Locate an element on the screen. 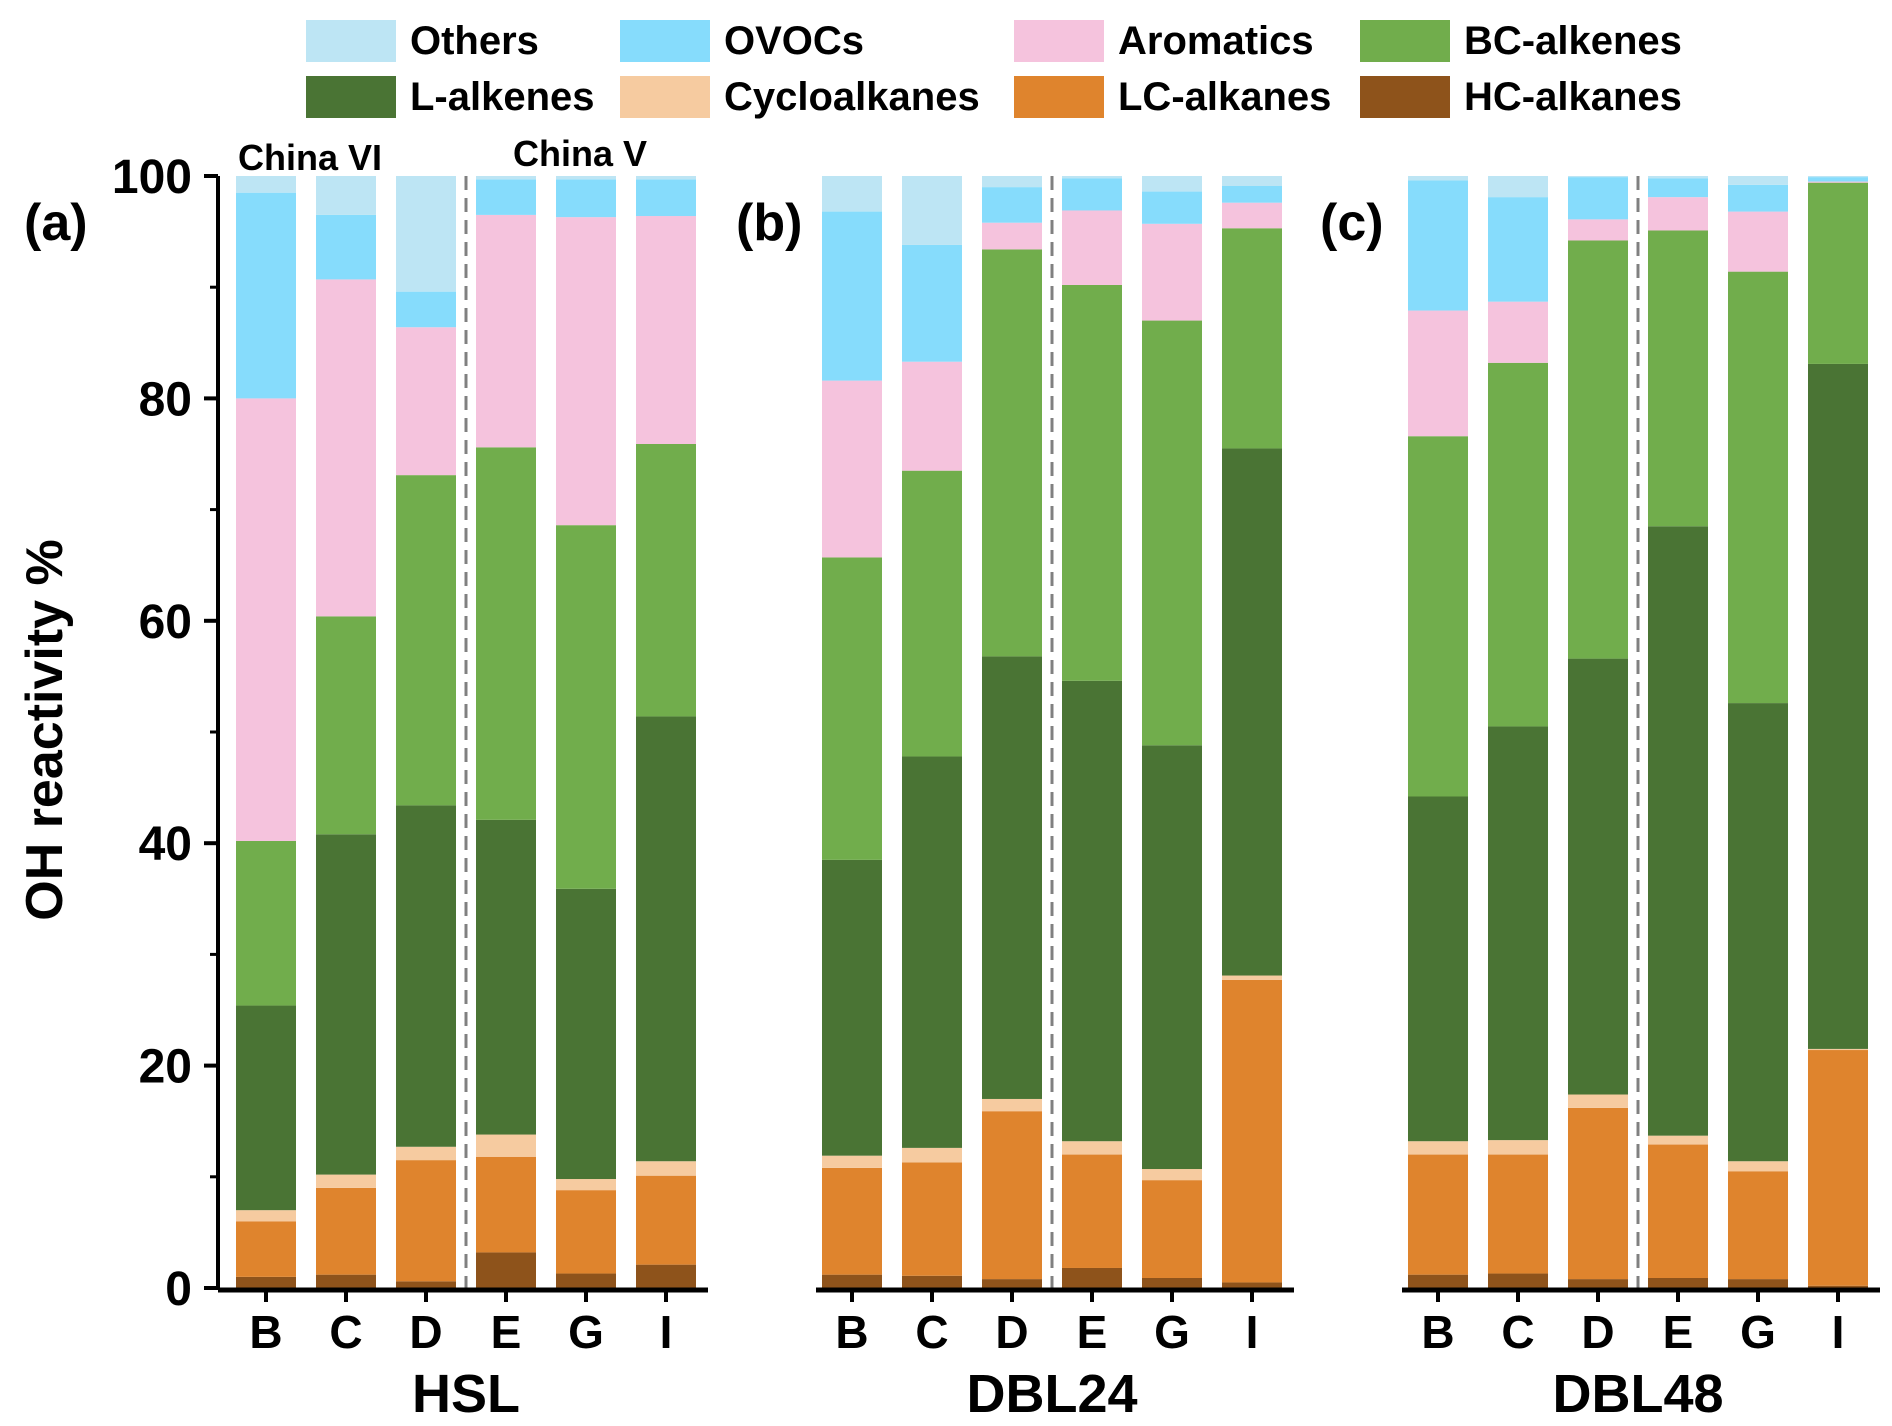 The height and width of the screenshot is (1426, 1892). panel-tag: (b) is located at coordinates (769, 223).